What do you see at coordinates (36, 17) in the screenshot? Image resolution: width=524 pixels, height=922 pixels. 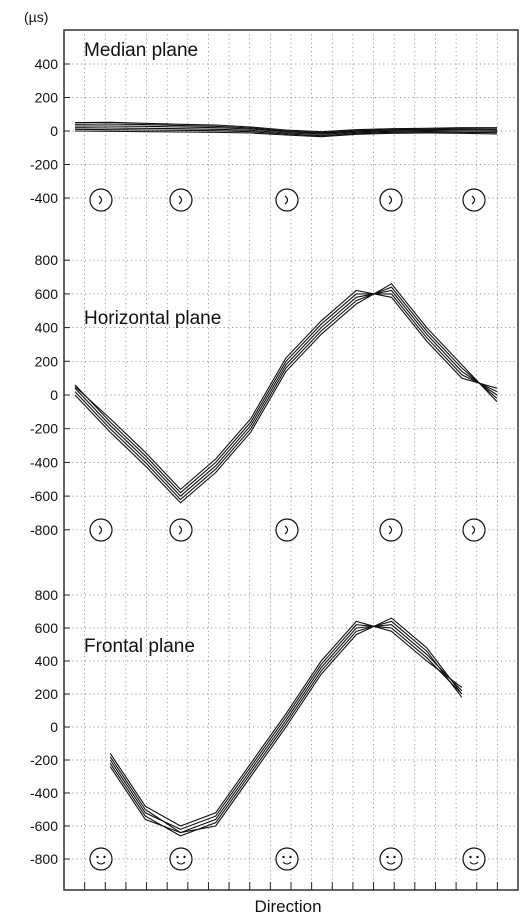 I see `unit-label: (µs)` at bounding box center [36, 17].